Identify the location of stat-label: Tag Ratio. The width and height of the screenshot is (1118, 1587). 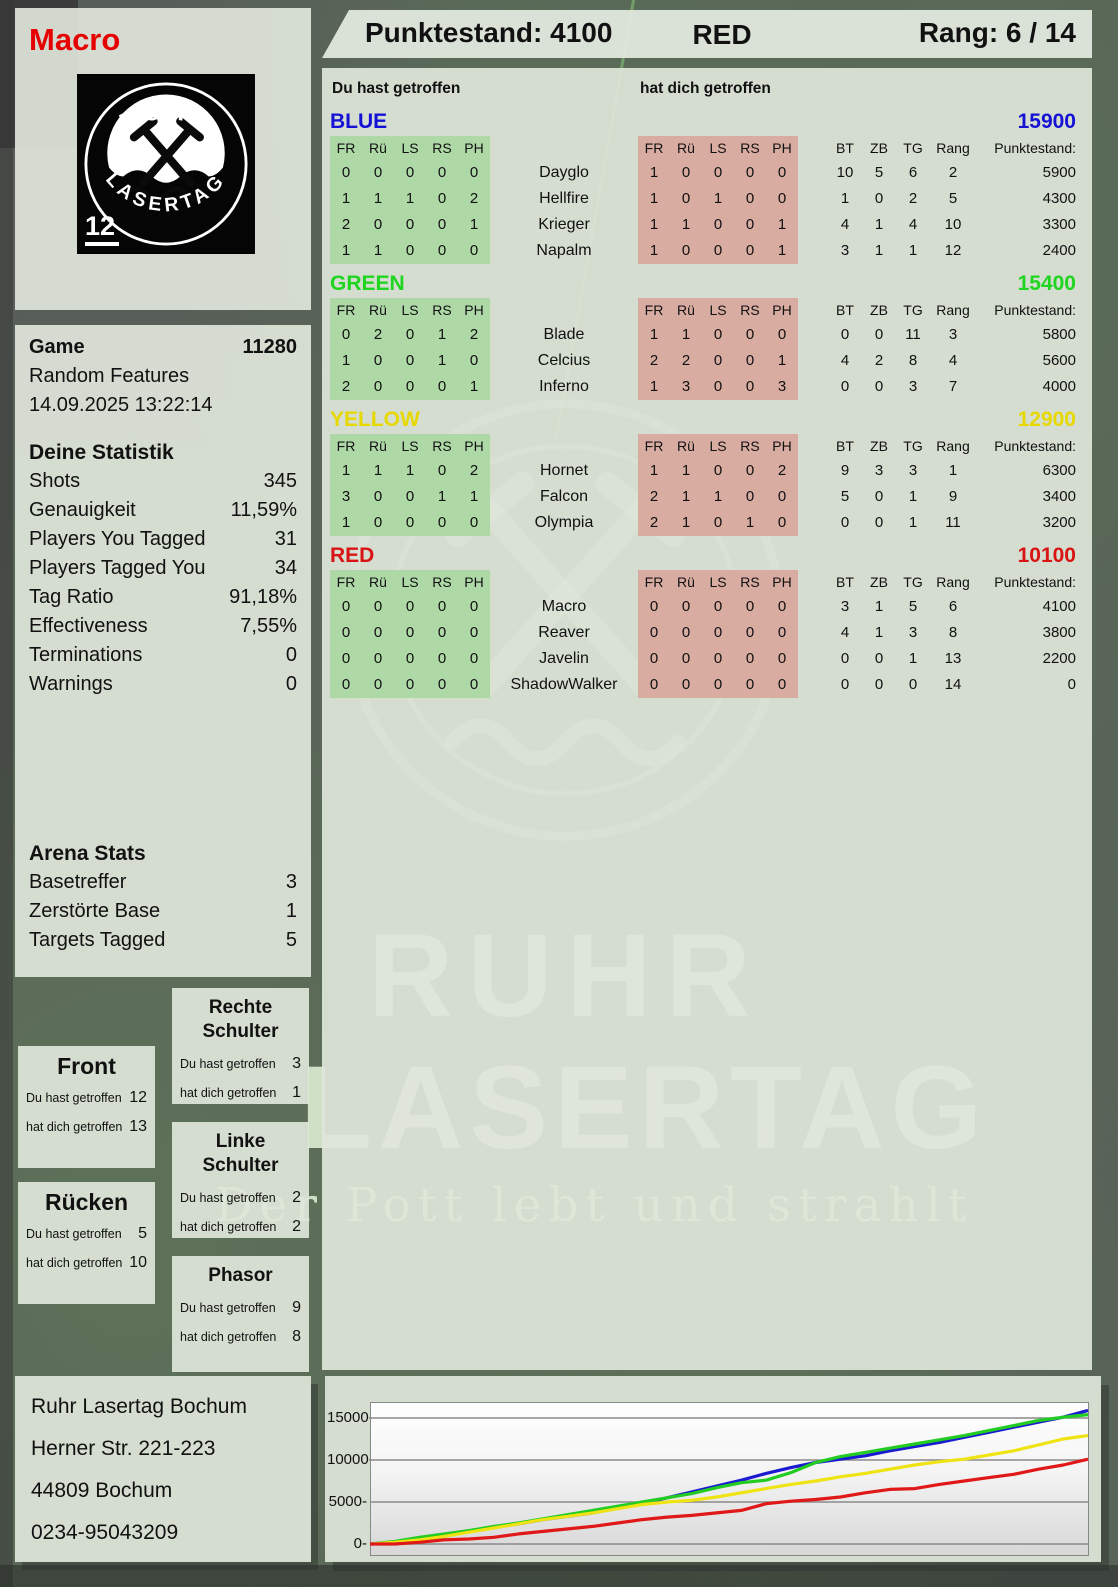
(71, 597).